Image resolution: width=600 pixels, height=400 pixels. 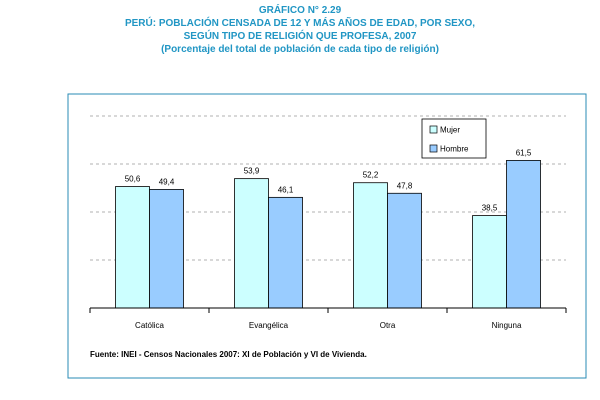 What do you see at coordinates (405, 185) in the screenshot?
I see `value-label-hombre-2: 47,8` at bounding box center [405, 185].